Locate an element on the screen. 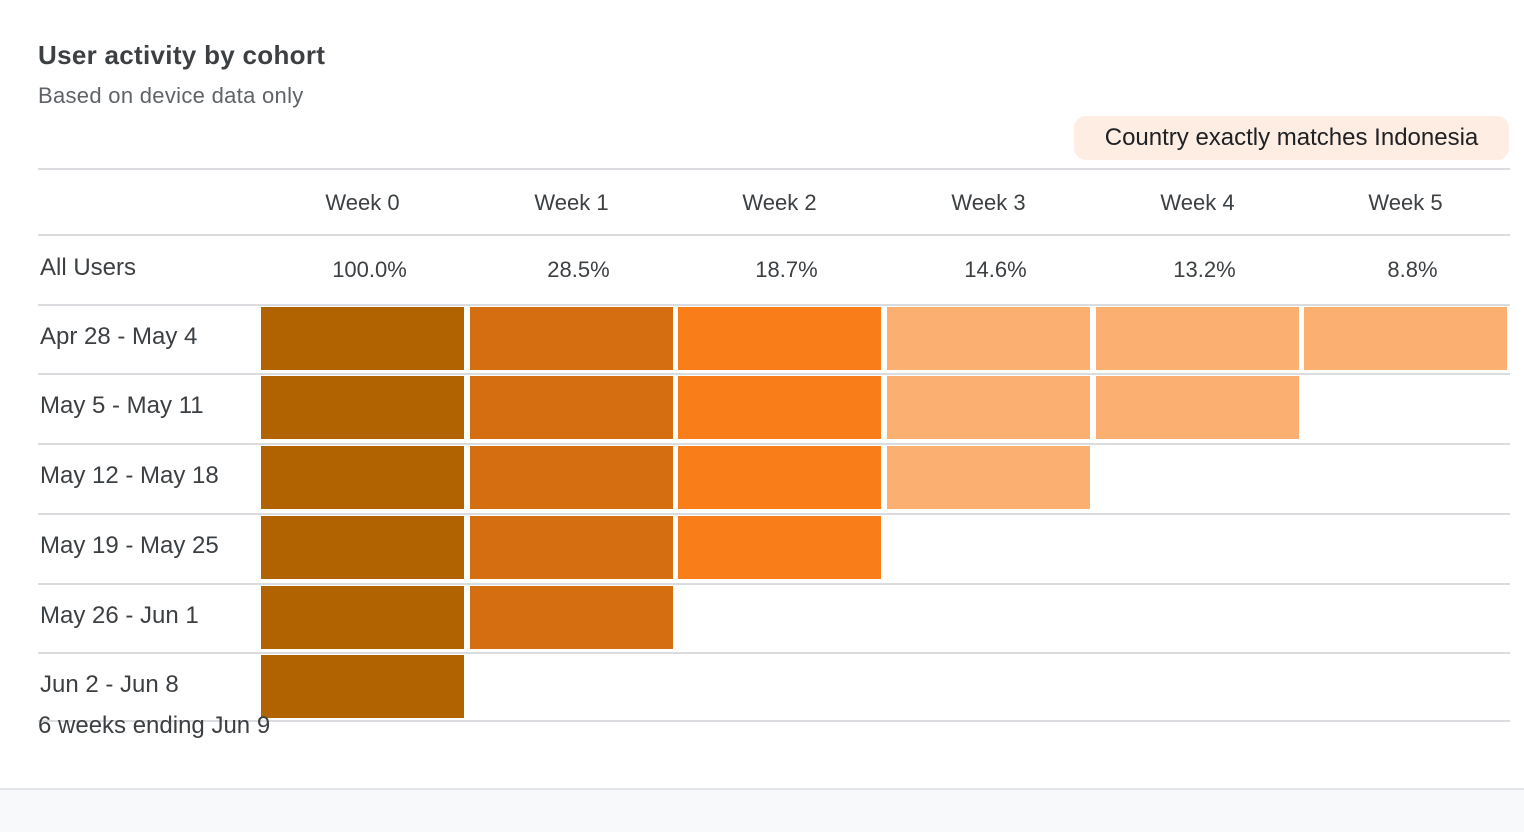 This screenshot has height=832, width=1524. filter-chip-label: Country exactly matches Indonesia is located at coordinates (1291, 137).